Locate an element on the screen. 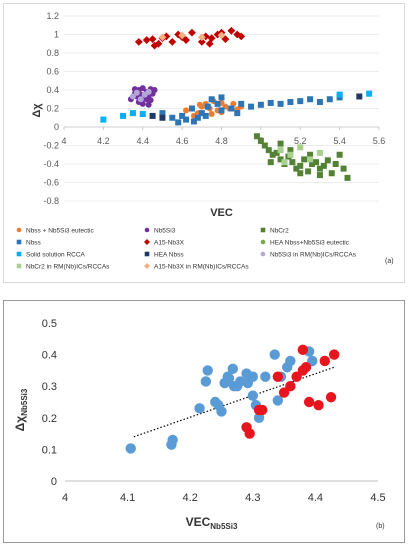  x-axis-title-subscript: Nb5Si3 is located at coordinates (224, 526).